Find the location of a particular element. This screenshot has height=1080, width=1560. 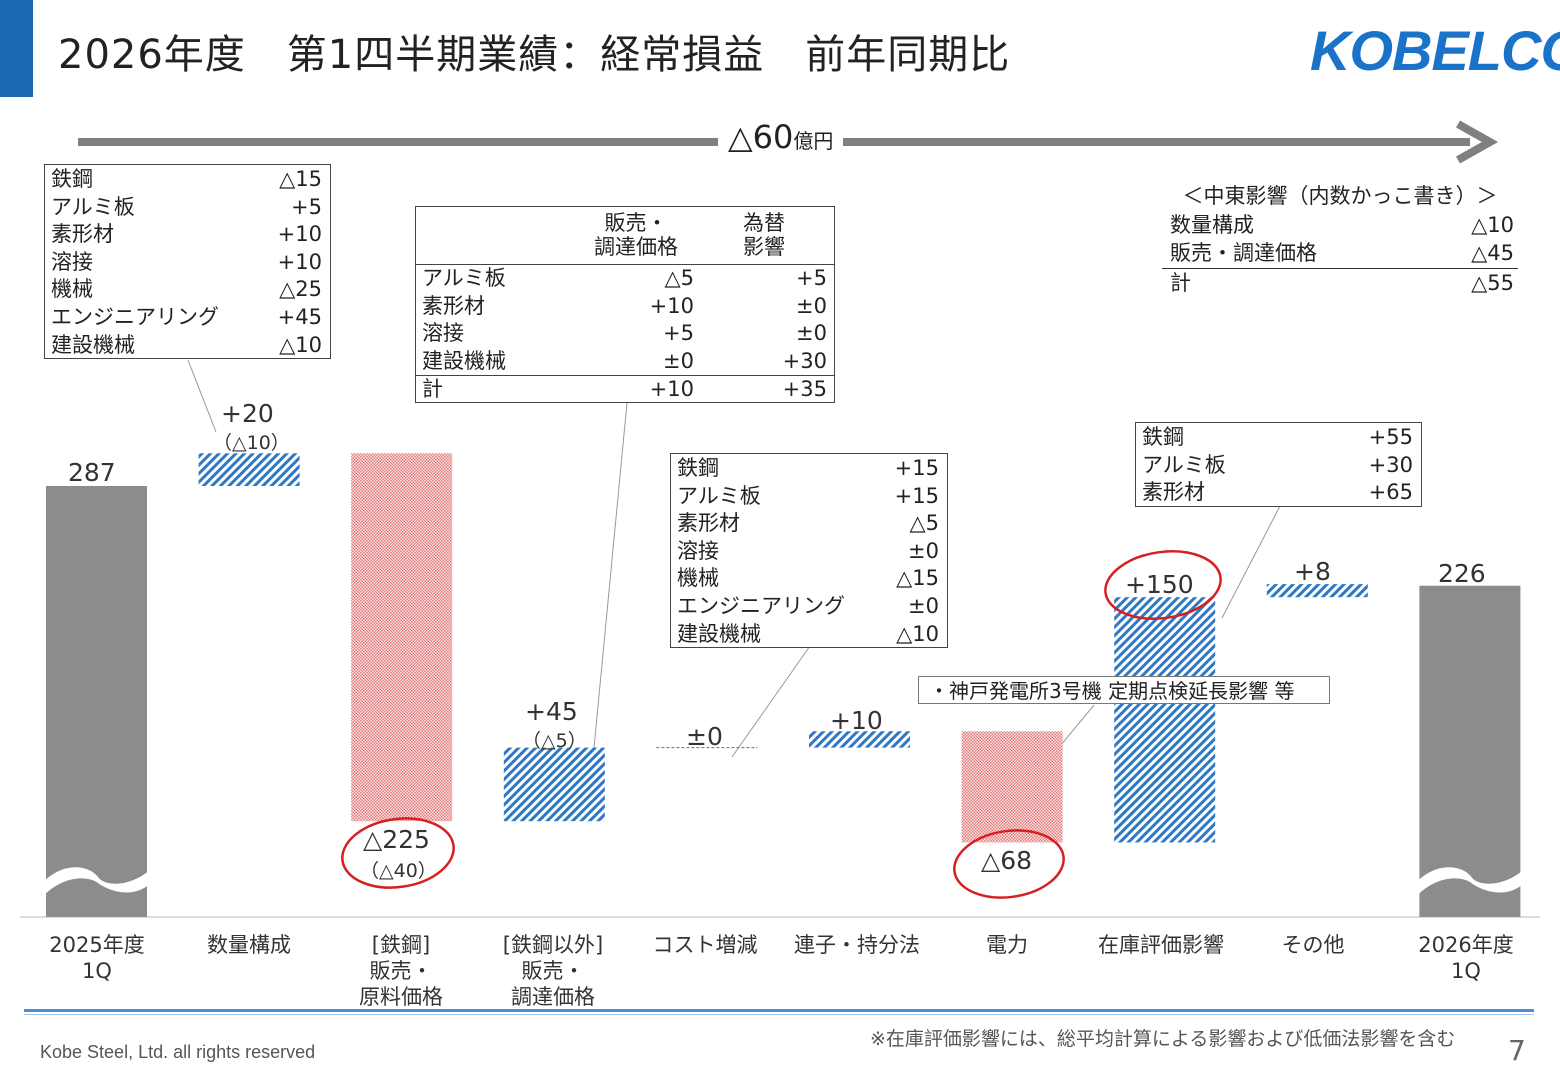

fx-total: +35 is located at coordinates (804, 389).